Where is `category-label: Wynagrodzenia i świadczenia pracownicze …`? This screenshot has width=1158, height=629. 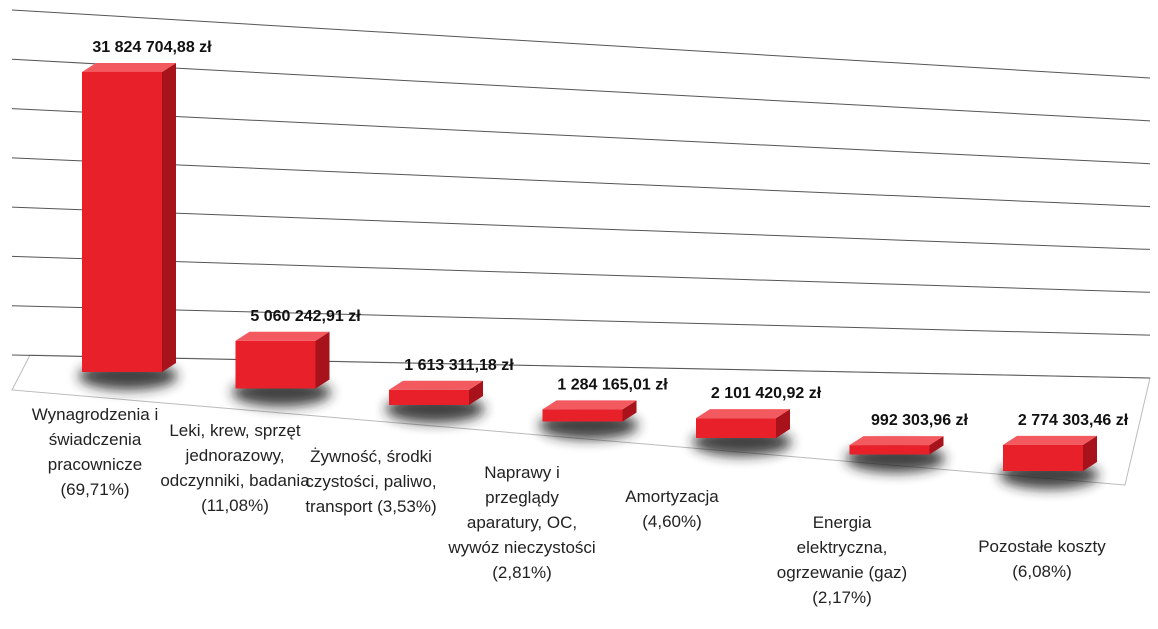
category-label: Wynagrodzenia i świadczenia pracownicze … is located at coordinates (95, 452).